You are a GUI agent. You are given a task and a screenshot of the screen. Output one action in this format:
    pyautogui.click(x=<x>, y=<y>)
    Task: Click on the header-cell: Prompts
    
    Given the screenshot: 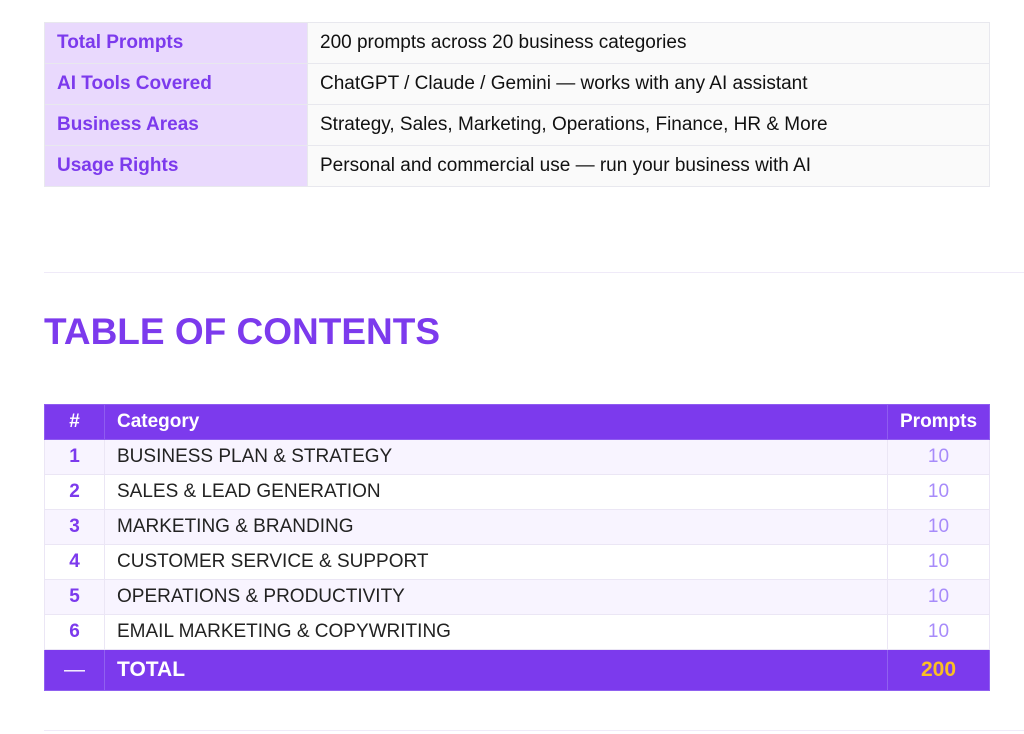 What is the action you would take?
    pyautogui.click(x=938, y=422)
    